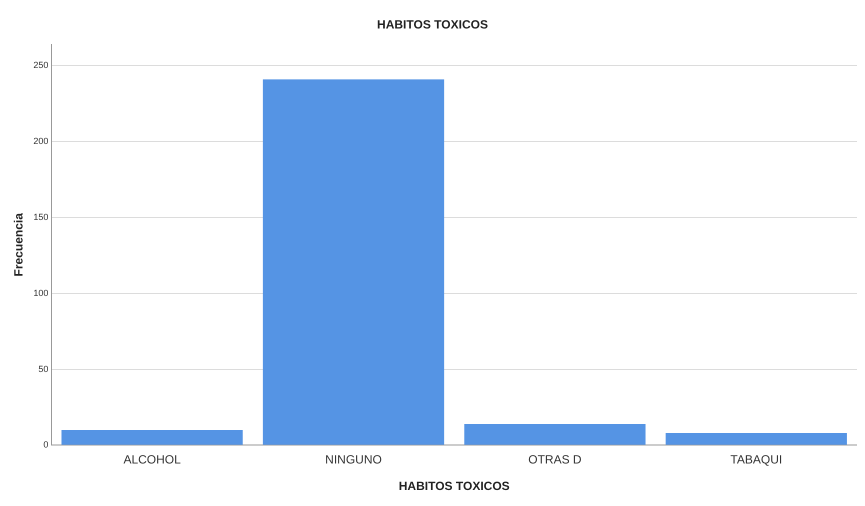 This screenshot has width=865, height=506. What do you see at coordinates (19, 244) in the screenshot?
I see `y-axis-title: Frecuencia` at bounding box center [19, 244].